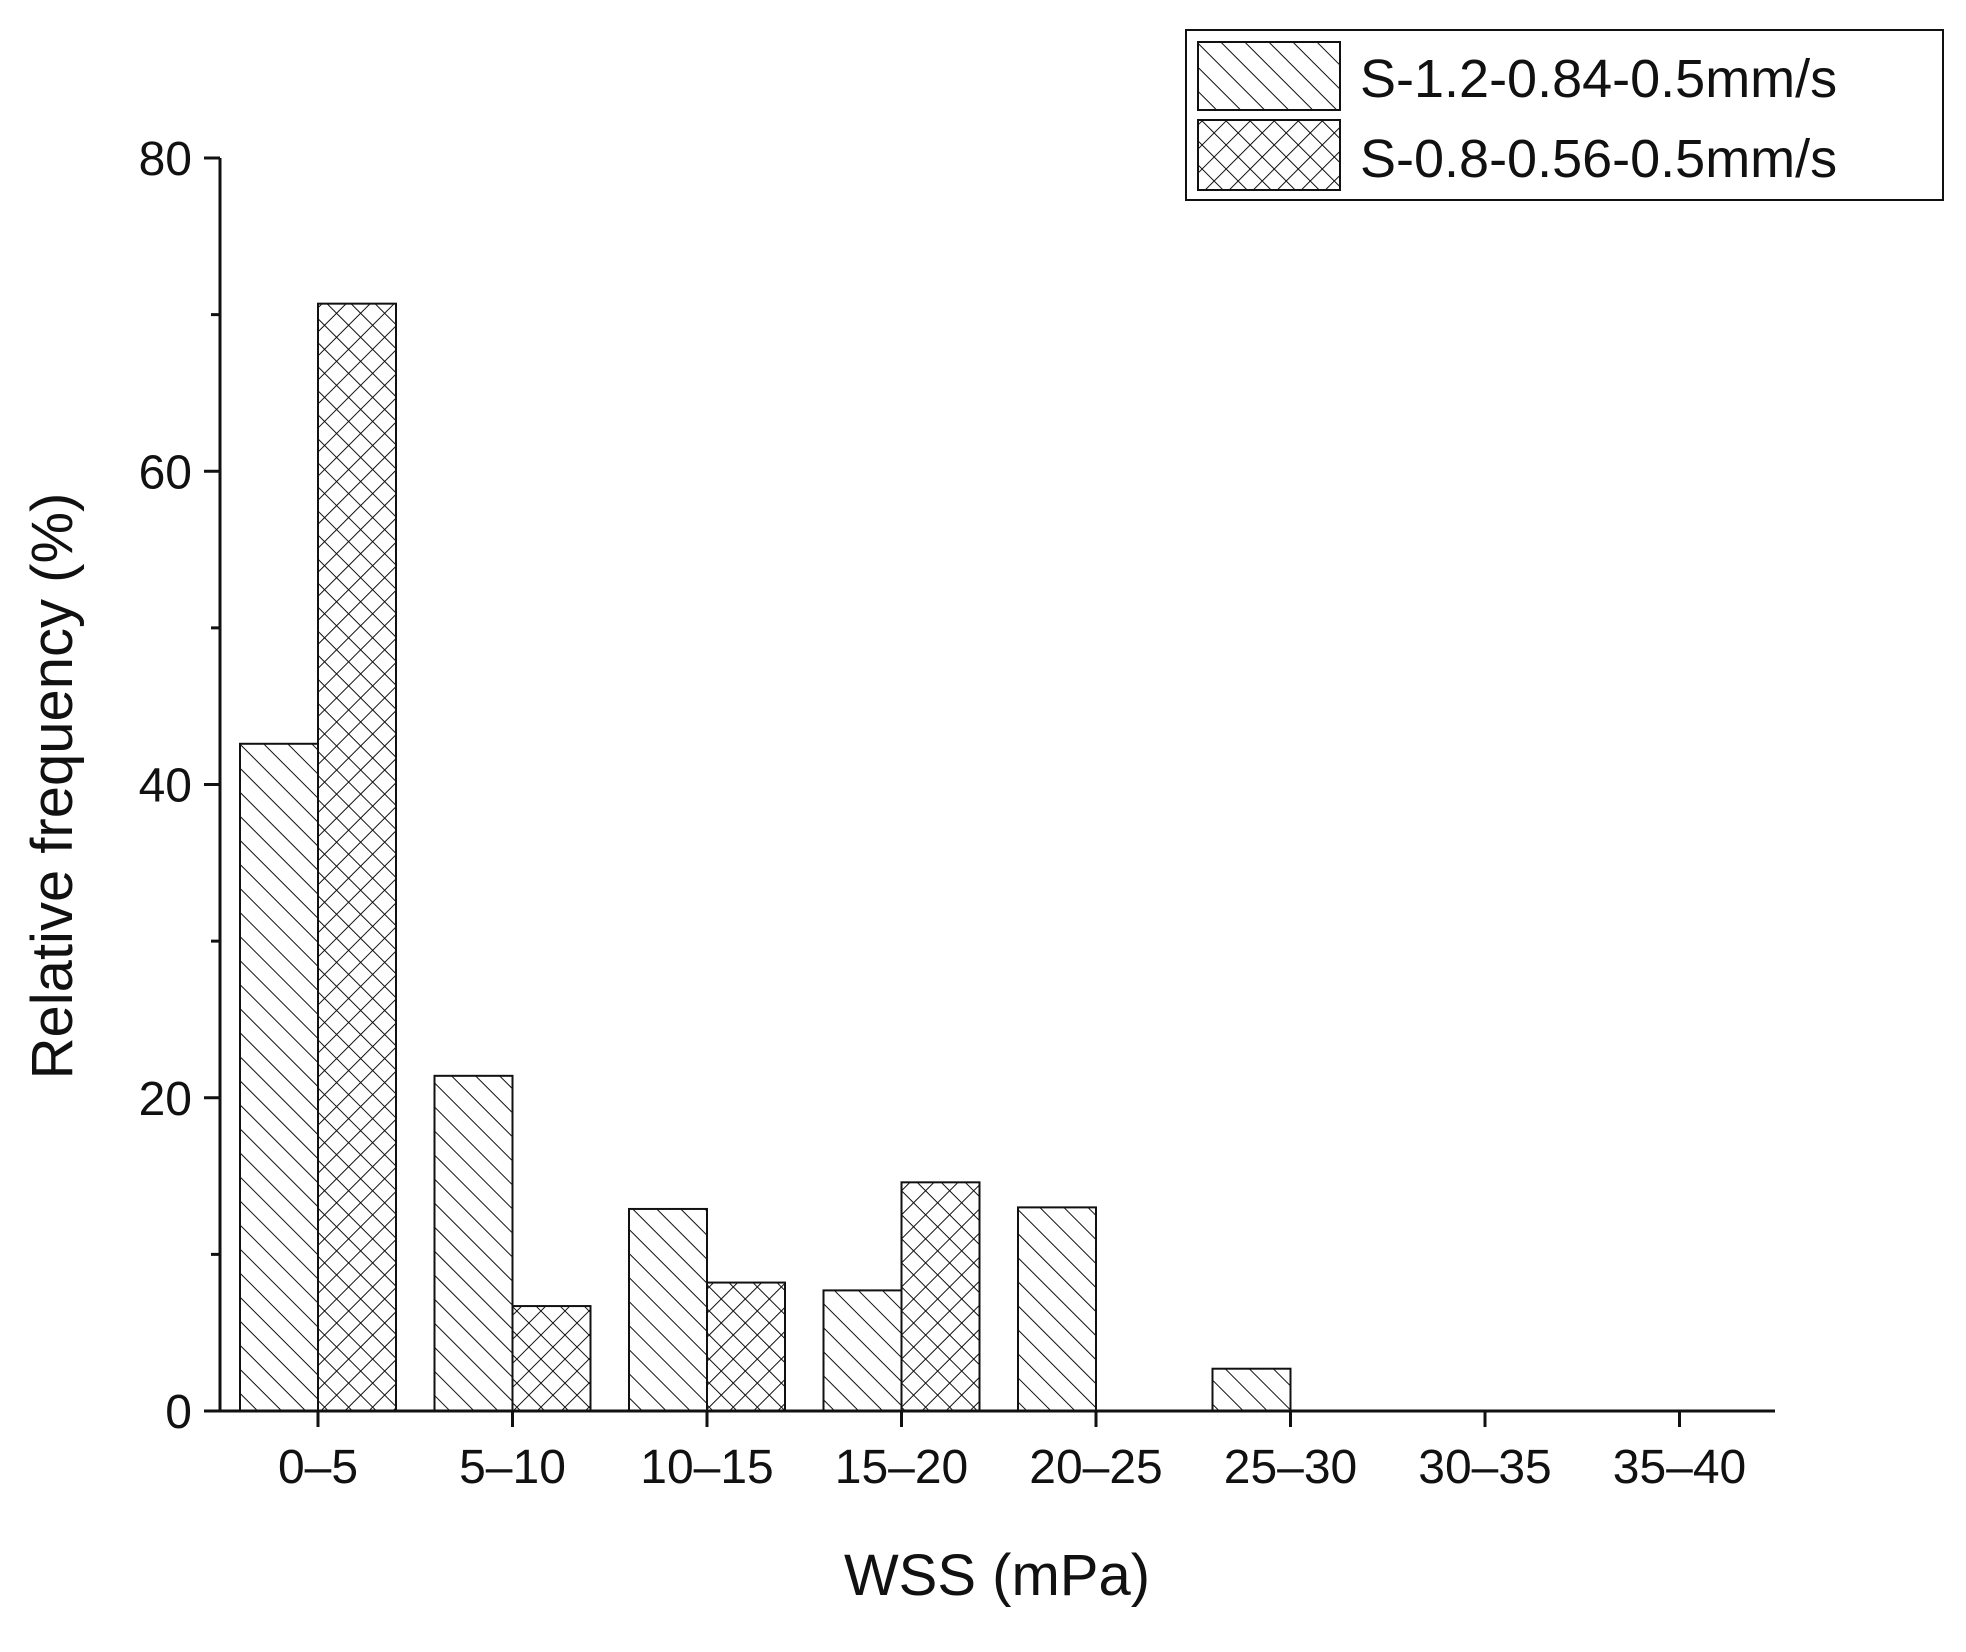 This screenshot has width=1966, height=1652. What do you see at coordinates (706, 1467) in the screenshot?
I see `x-tick-label: 10–15` at bounding box center [706, 1467].